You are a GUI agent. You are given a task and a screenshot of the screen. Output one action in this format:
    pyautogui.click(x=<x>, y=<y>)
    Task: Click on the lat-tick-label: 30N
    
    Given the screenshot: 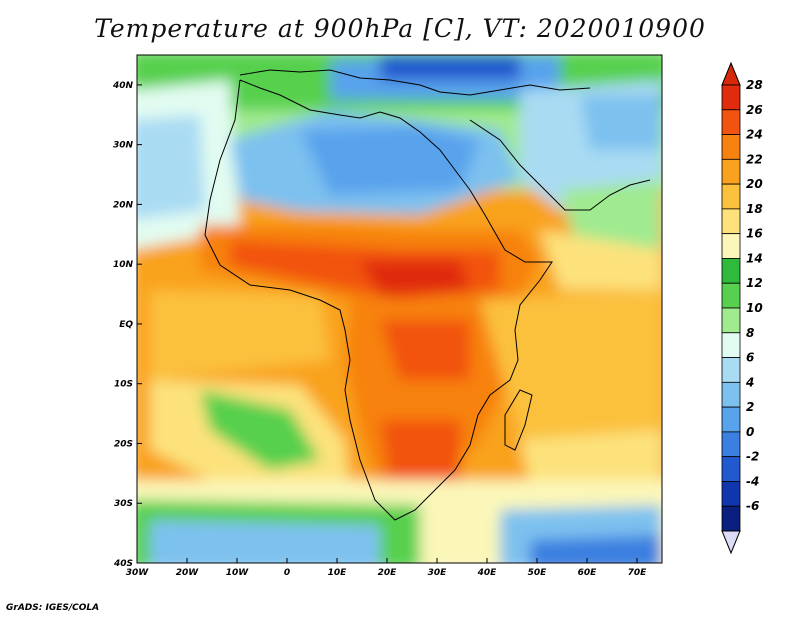 What is the action you would take?
    pyautogui.click(x=123, y=146)
    